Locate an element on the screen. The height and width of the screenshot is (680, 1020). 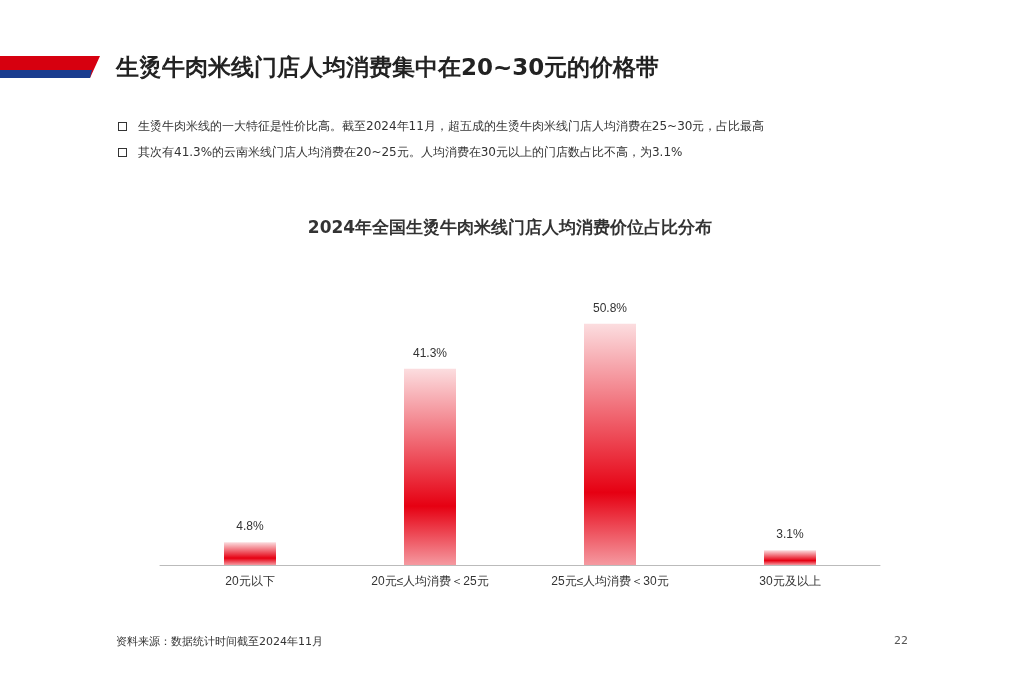
data-label: 41.3% is located at coordinates (430, 352).